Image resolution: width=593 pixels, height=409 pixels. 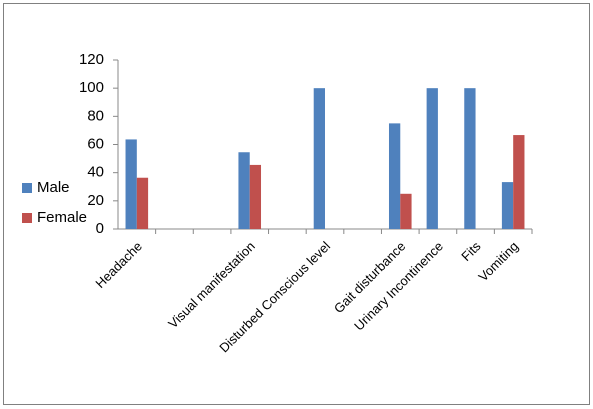 What do you see at coordinates (95, 143) in the screenshot?
I see `y-tick-label: 60` at bounding box center [95, 143].